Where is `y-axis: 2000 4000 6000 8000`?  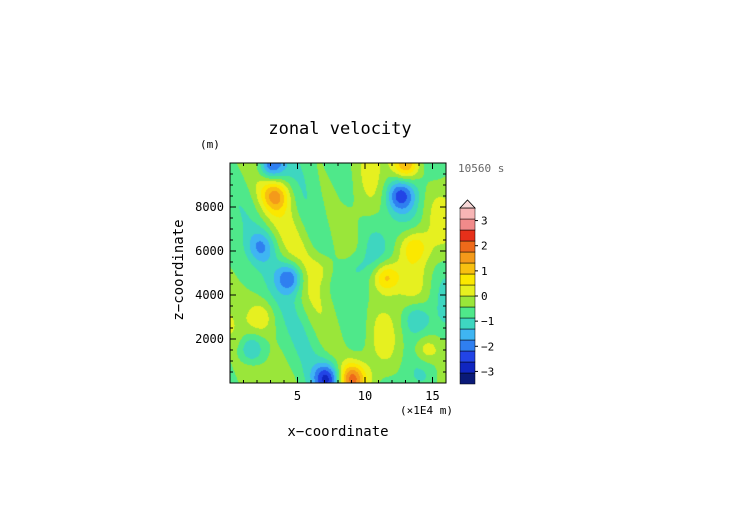 y-axis: 2000 4000 6000 8000 is located at coordinates (320, 273).